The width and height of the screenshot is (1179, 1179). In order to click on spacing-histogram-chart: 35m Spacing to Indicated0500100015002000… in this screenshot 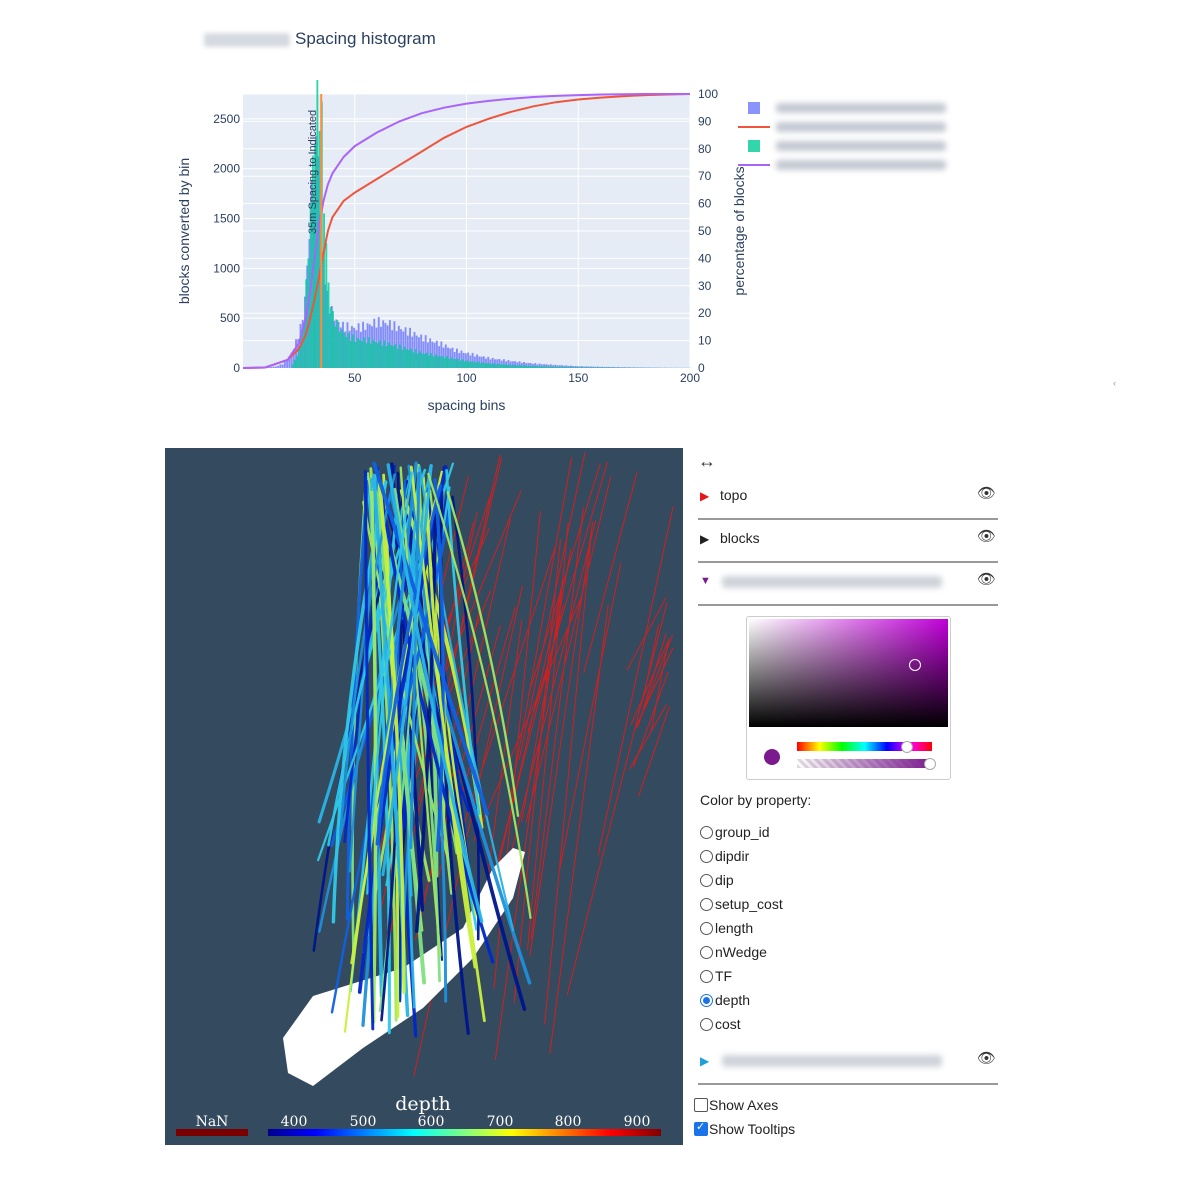, I will do `click(460, 252)`.